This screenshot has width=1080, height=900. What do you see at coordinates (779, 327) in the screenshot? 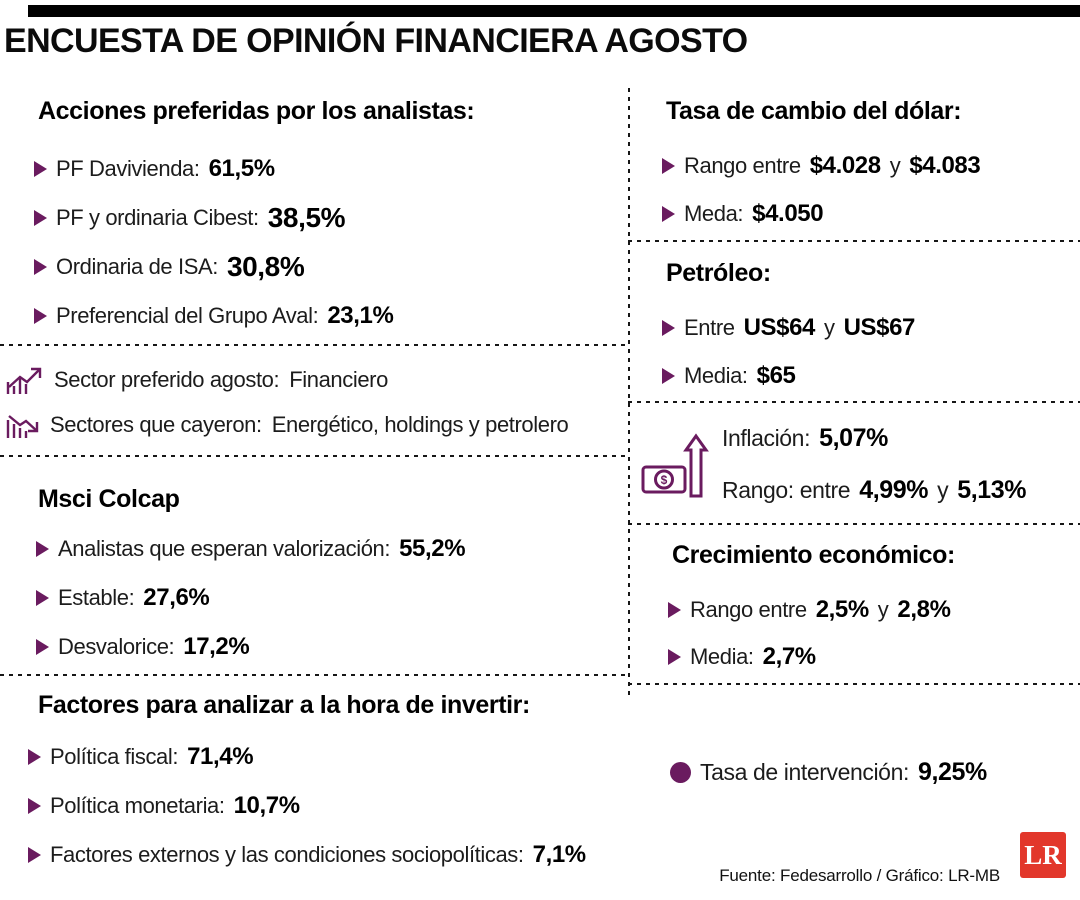
I see `stat-value: US$64` at bounding box center [779, 327].